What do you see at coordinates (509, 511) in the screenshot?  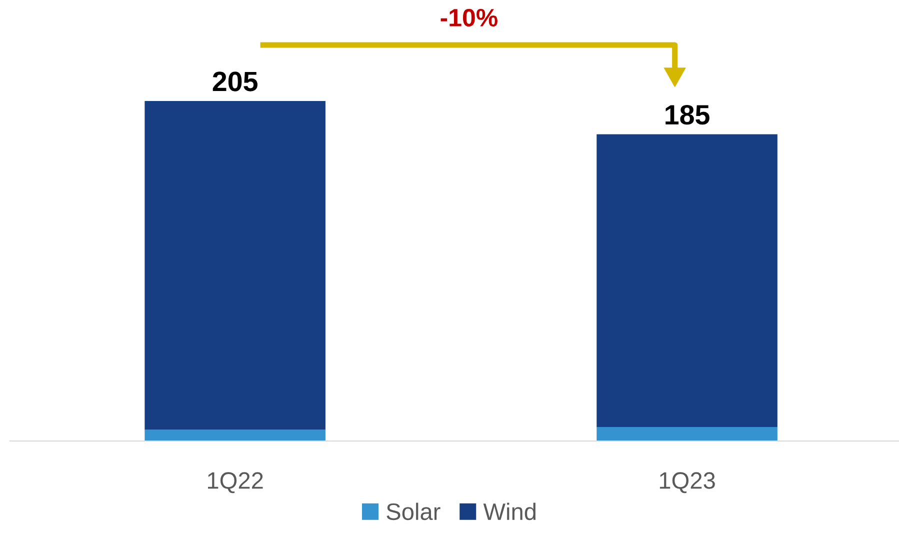 I see `legend-label: Wind` at bounding box center [509, 511].